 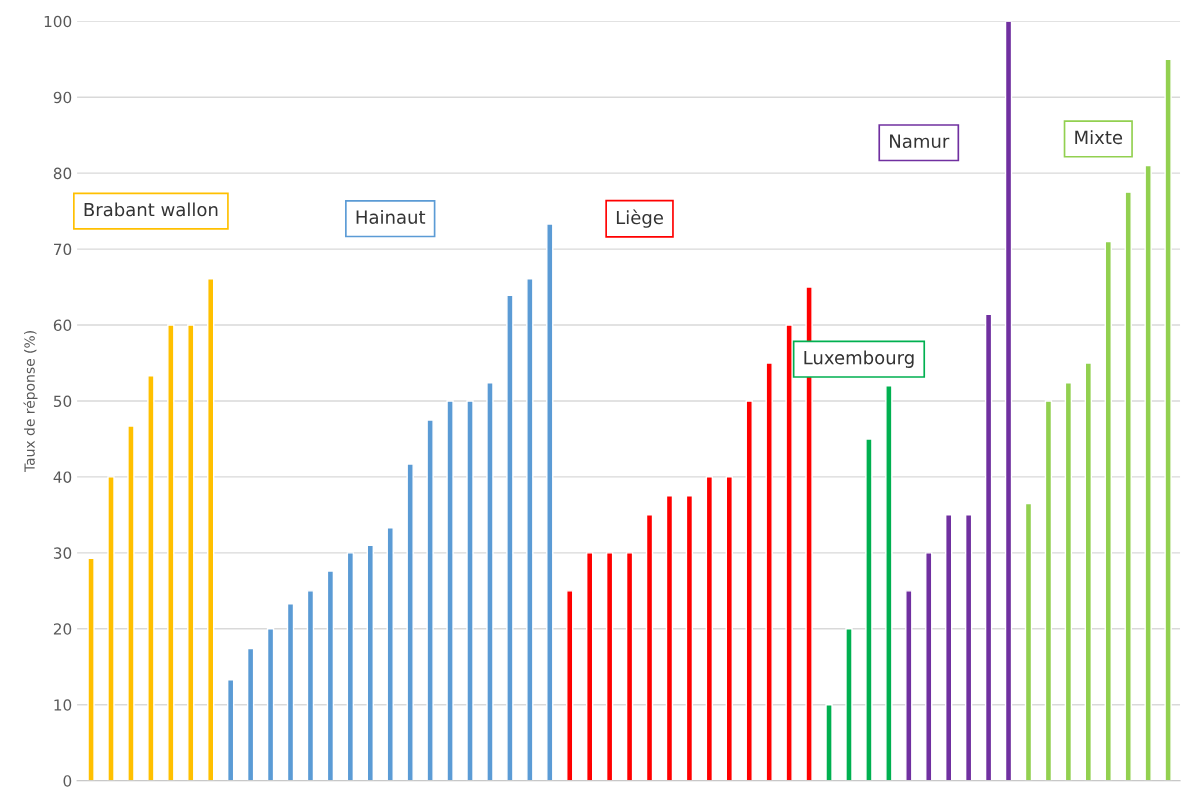 I want to click on y-tick-label: 30, so click(x=62, y=553).